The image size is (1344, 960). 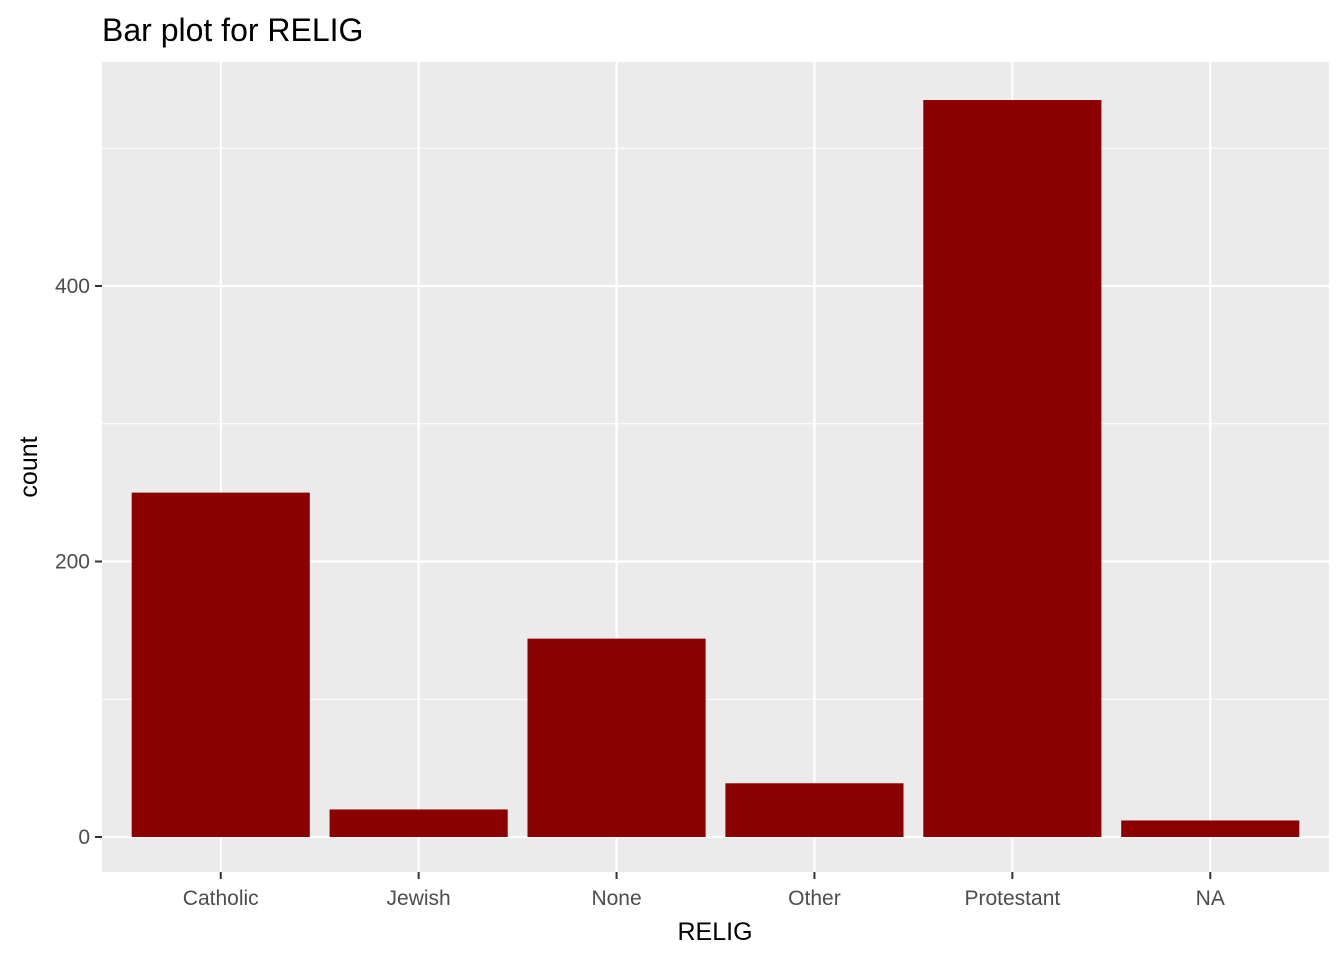 I want to click on bar-other, so click(x=814, y=810).